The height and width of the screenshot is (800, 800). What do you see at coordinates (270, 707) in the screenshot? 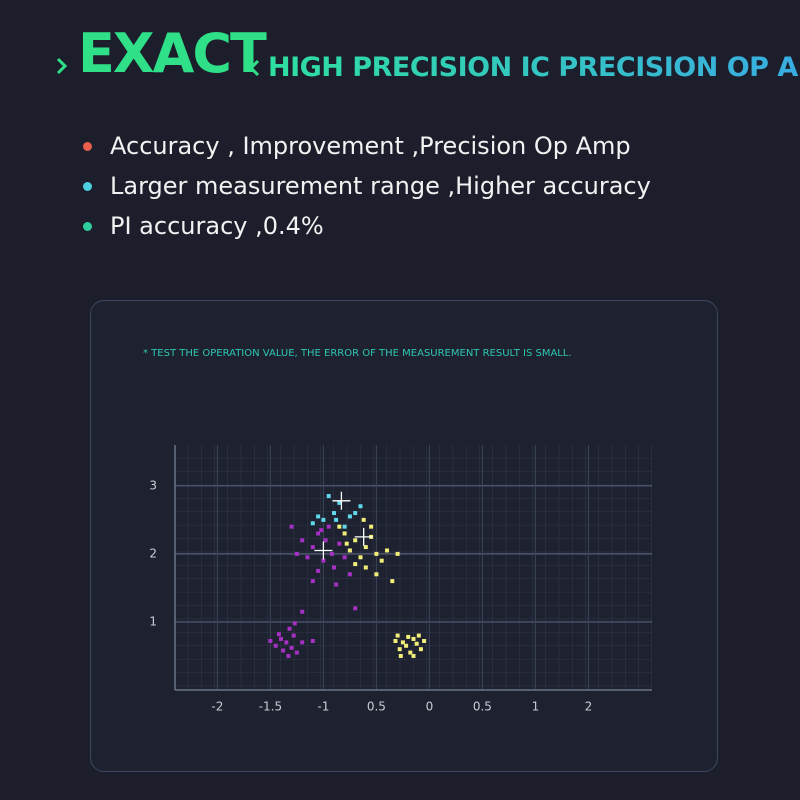
I see `x-tick-label: -1.5` at bounding box center [270, 707].